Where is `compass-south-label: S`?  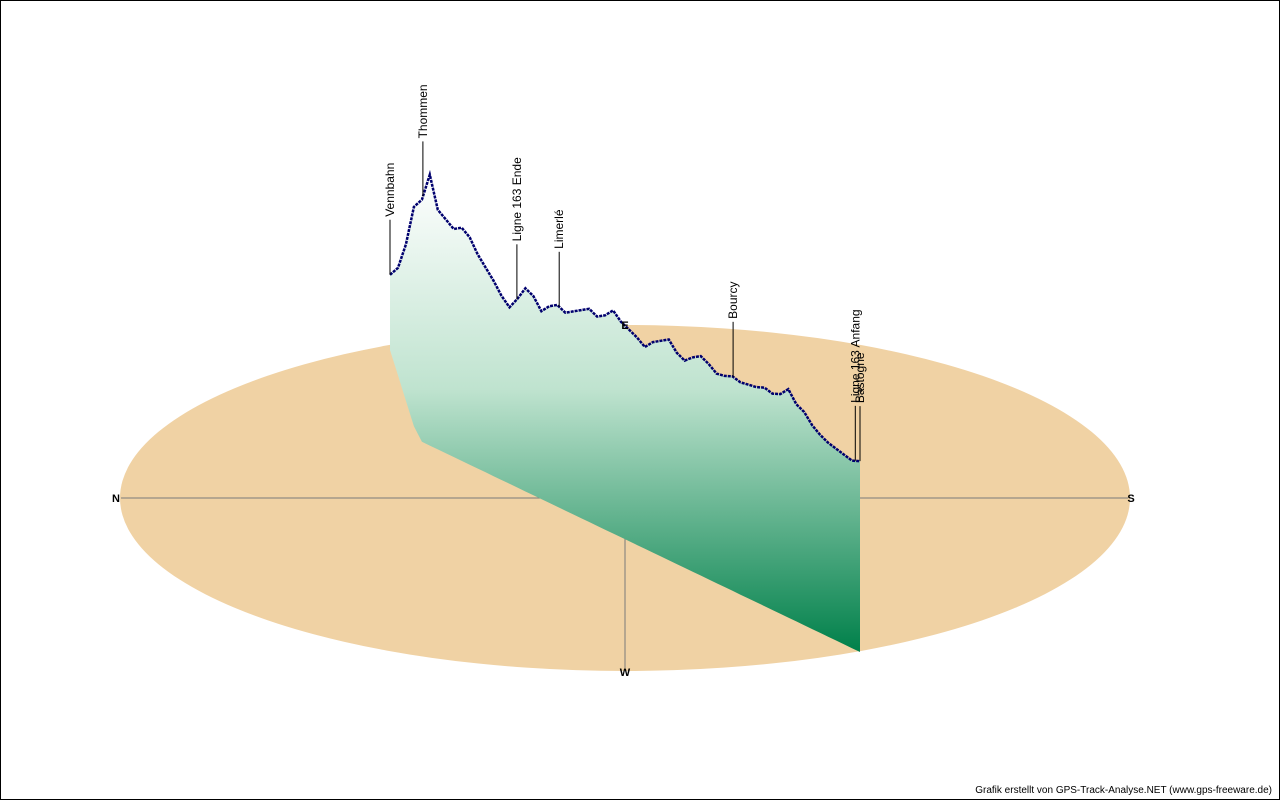 compass-south-label: S is located at coordinates (1130, 499).